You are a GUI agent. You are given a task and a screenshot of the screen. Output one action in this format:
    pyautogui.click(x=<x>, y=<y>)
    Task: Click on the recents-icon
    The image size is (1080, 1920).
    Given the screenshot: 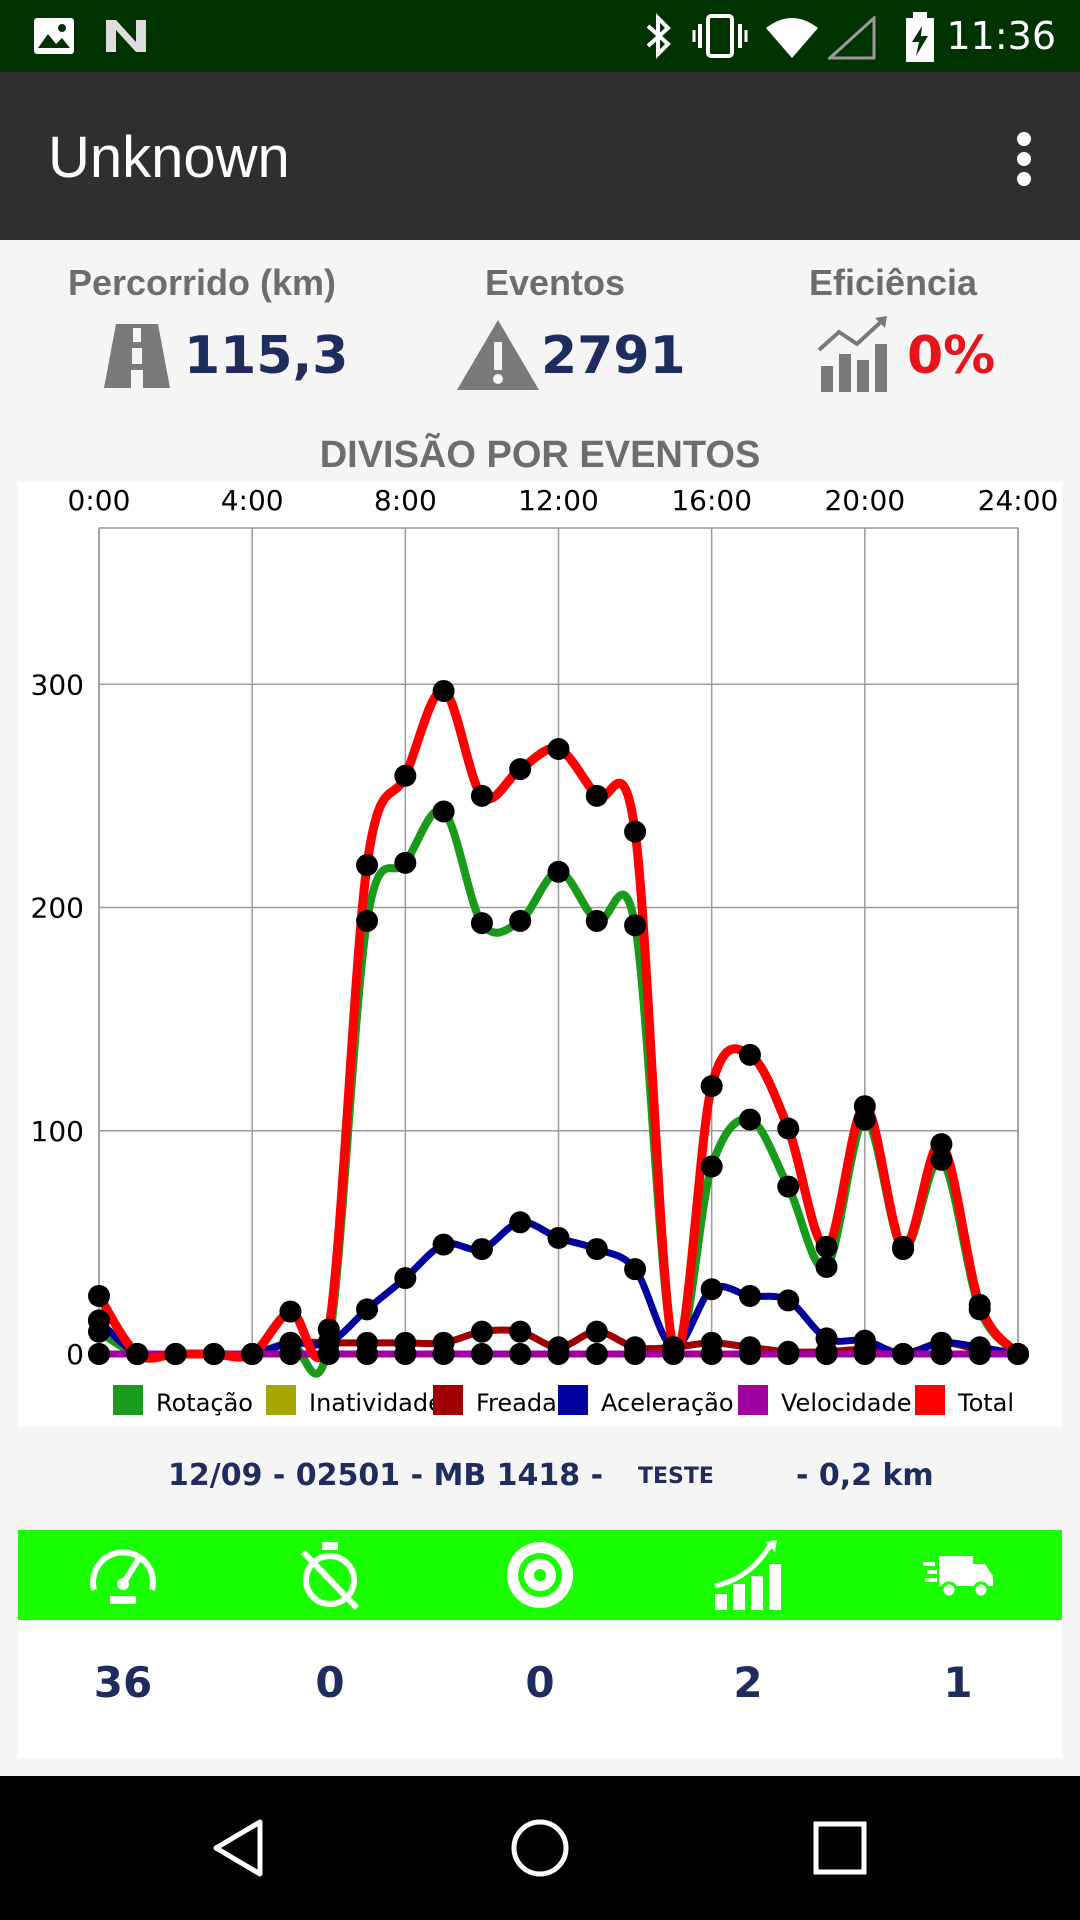 What is the action you would take?
    pyautogui.click(x=840, y=1848)
    